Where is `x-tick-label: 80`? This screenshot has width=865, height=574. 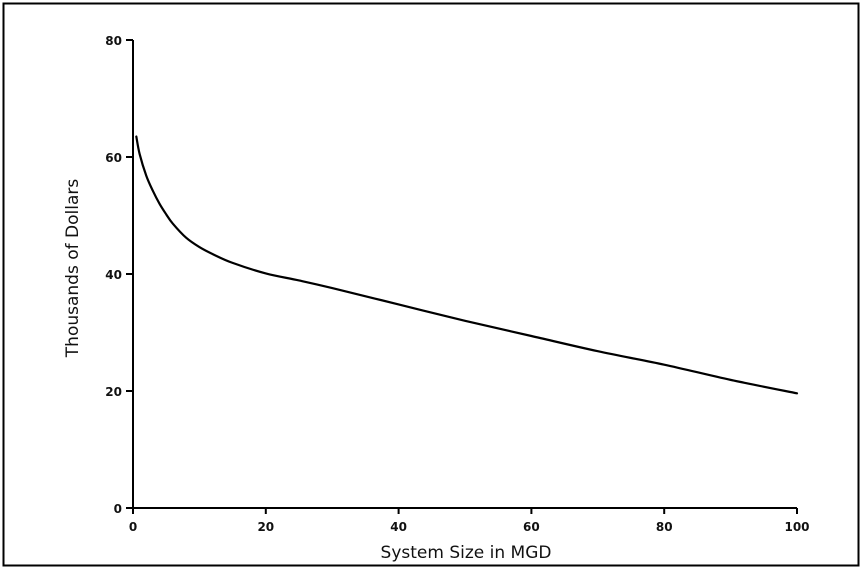 x-tick-label: 80 is located at coordinates (664, 527).